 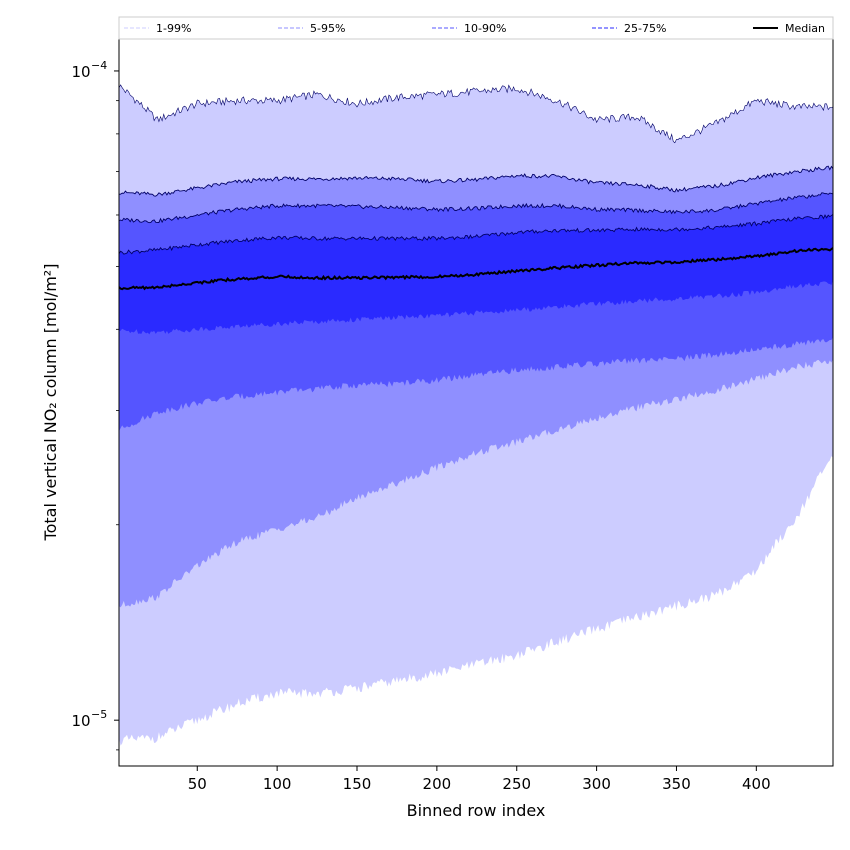 What do you see at coordinates (756, 784) in the screenshot?
I see `x-tick-label: 400` at bounding box center [756, 784].